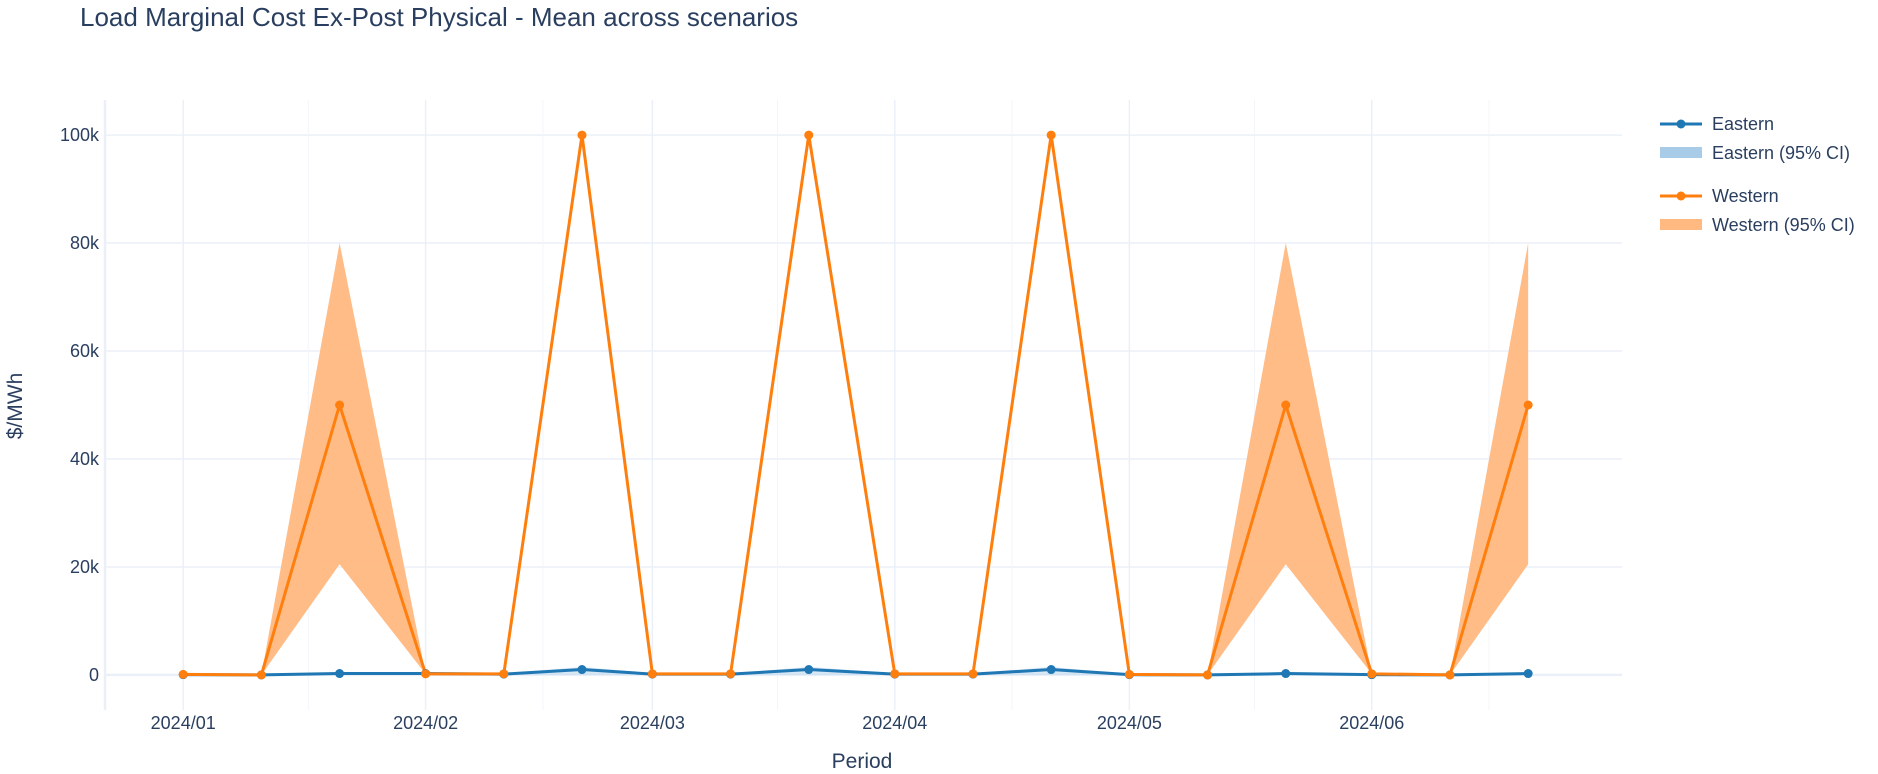  I want to click on legend-item-western-ci: Western (95% CI), so click(1757, 225).